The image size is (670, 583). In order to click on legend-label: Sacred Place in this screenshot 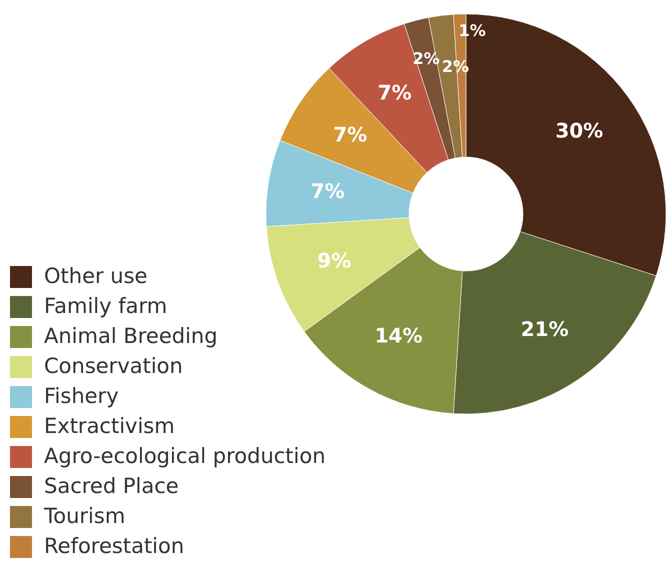, I will do `click(111, 486)`.